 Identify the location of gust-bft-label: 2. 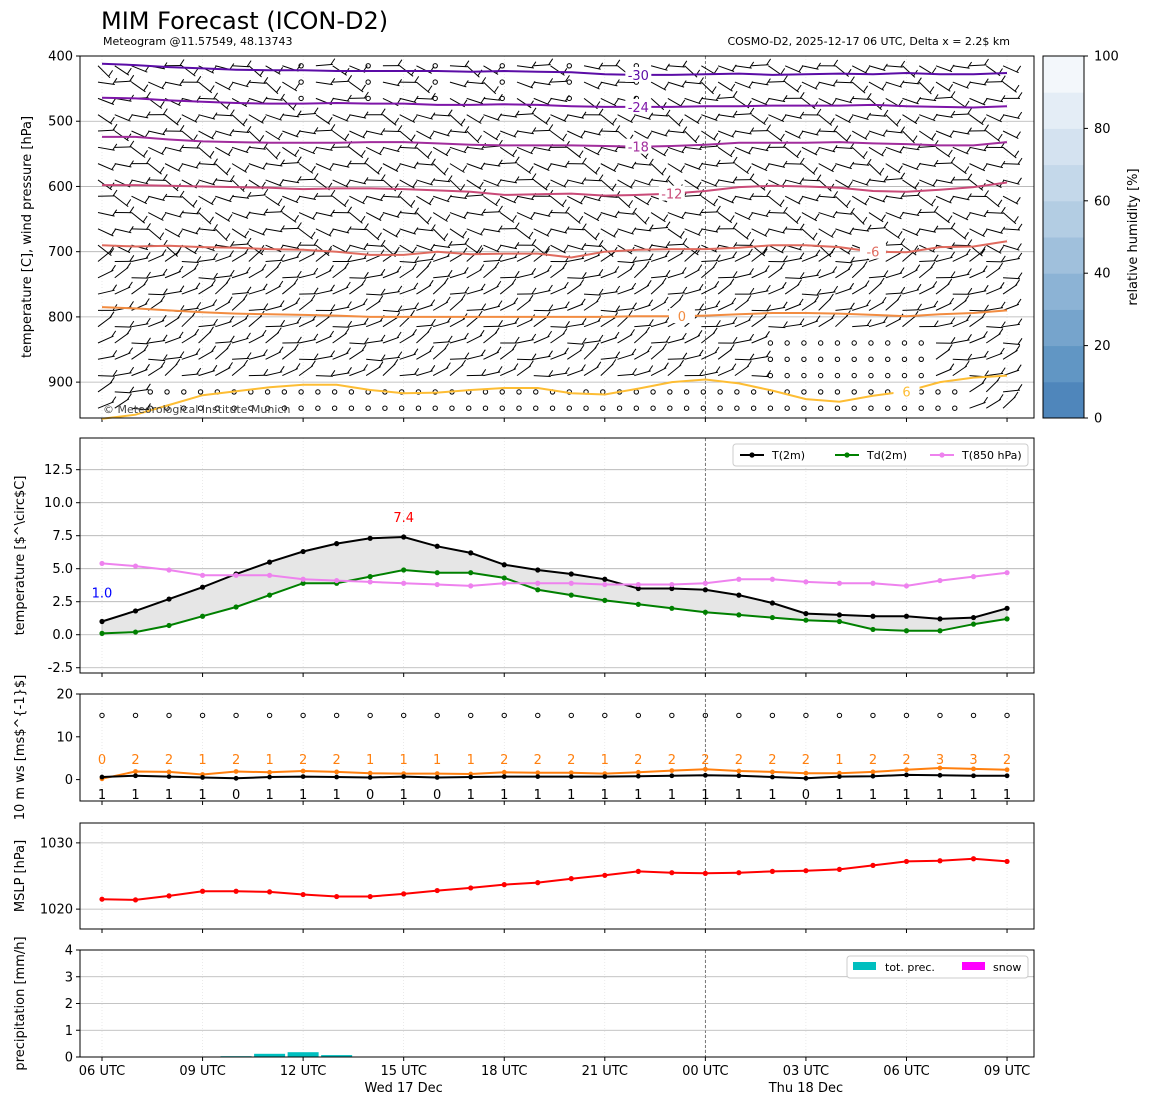
(705, 760).